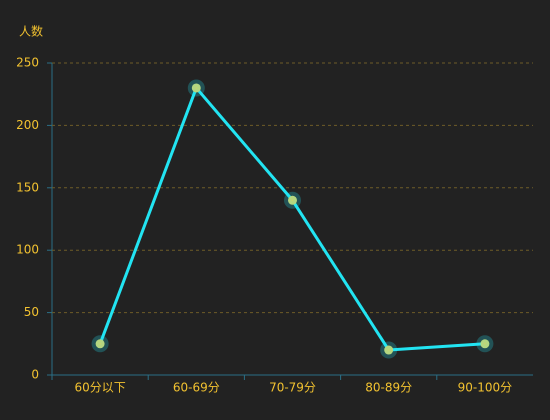 The image size is (550, 420). What do you see at coordinates (388, 388) in the screenshot?
I see `x-tick-label: 80-89分` at bounding box center [388, 388].